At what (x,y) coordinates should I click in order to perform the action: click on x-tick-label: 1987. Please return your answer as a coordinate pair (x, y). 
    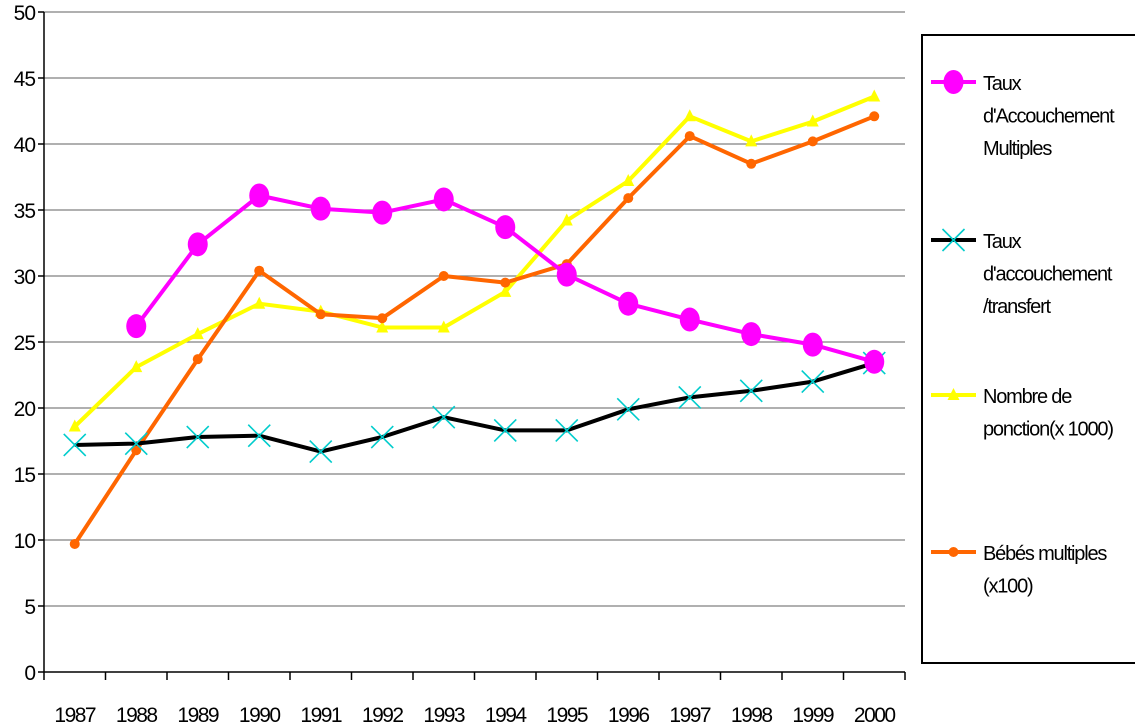
    Looking at the image, I should click on (75, 715).